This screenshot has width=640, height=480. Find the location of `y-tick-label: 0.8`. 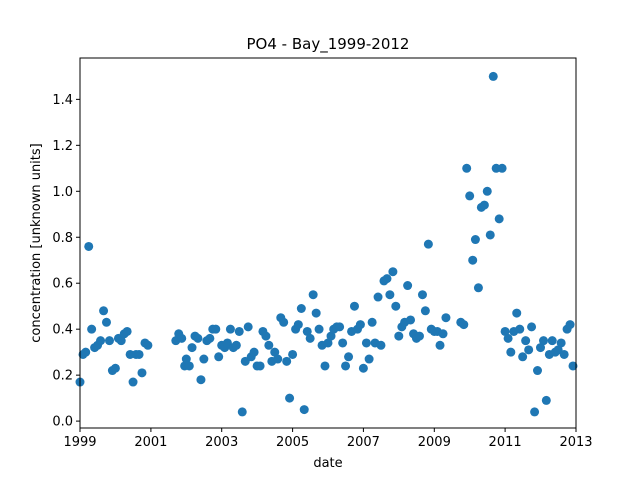

y-tick-label: 0.8 is located at coordinates (62, 238).